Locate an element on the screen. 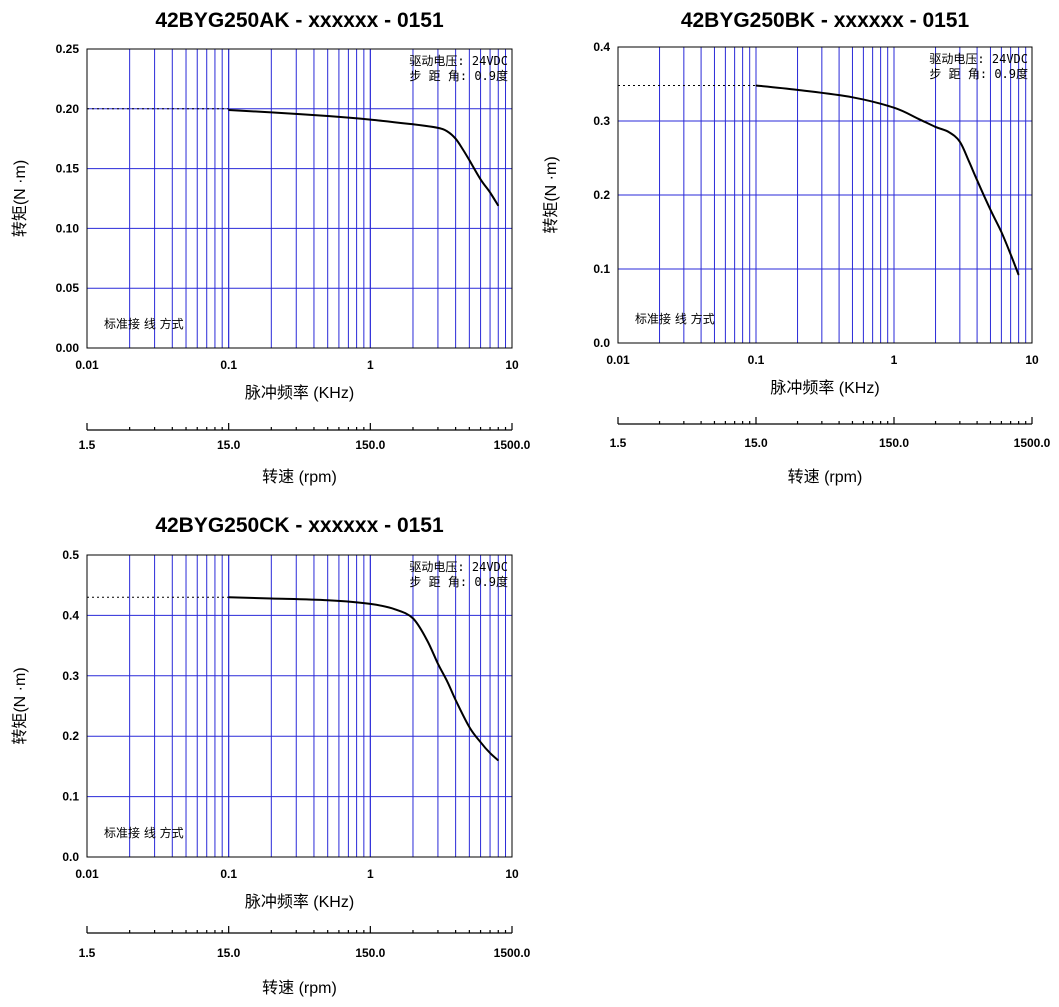  y-tick-label: 0.0 is located at coordinates (70, 857).